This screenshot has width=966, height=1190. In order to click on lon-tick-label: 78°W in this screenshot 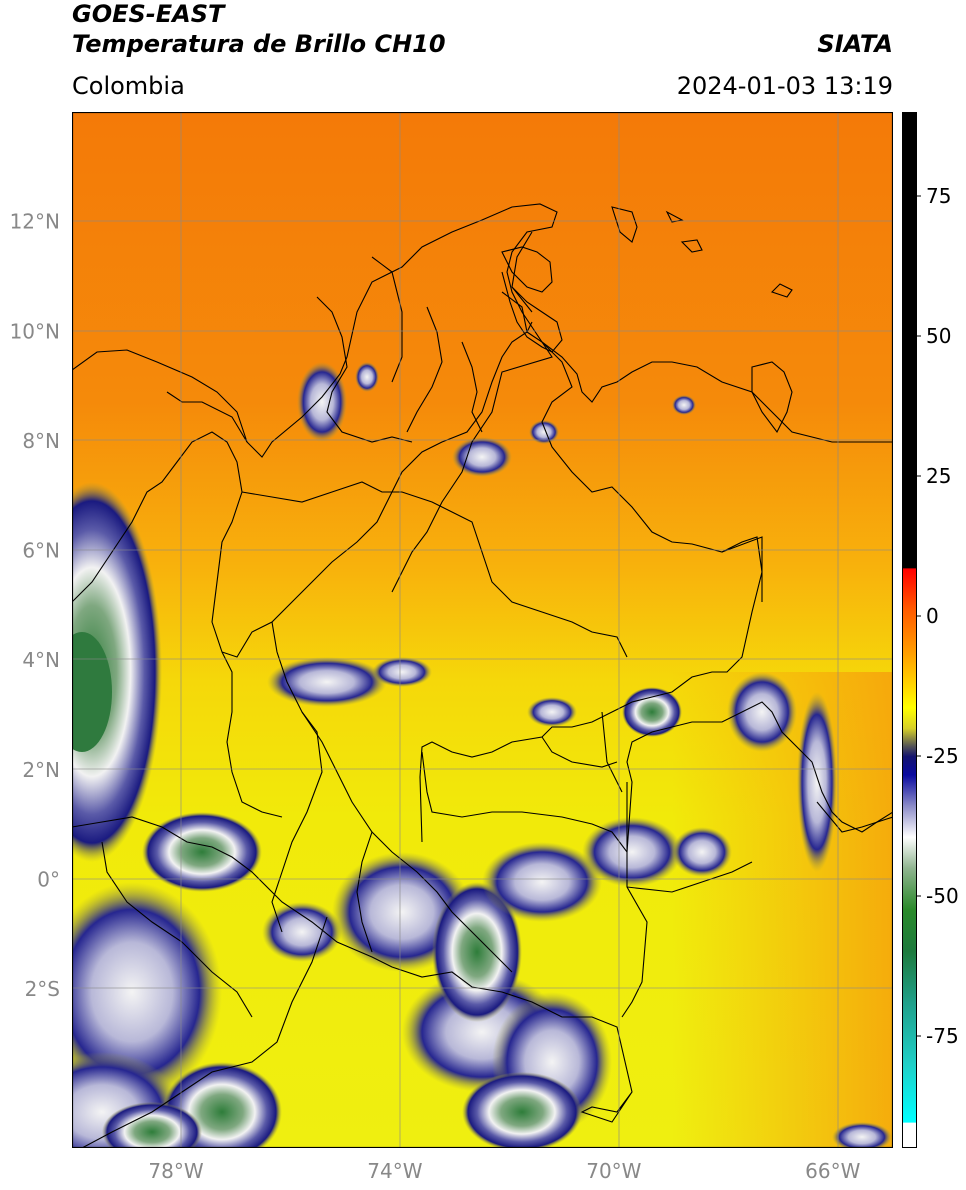, I will do `click(175, 1171)`.